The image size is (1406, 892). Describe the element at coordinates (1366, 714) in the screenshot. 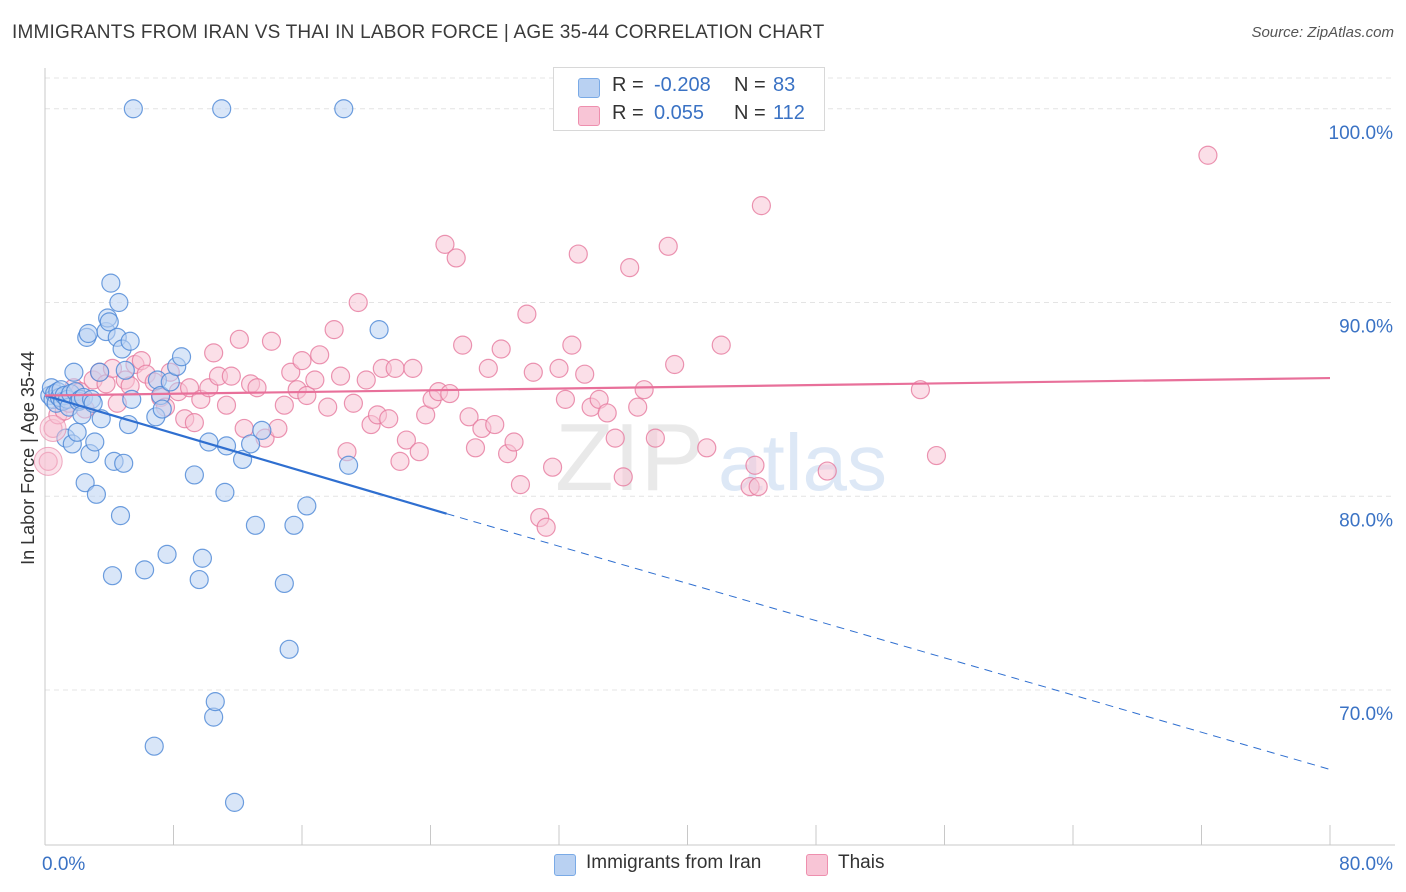

I see `y-tick-label: 70.0%` at that location.